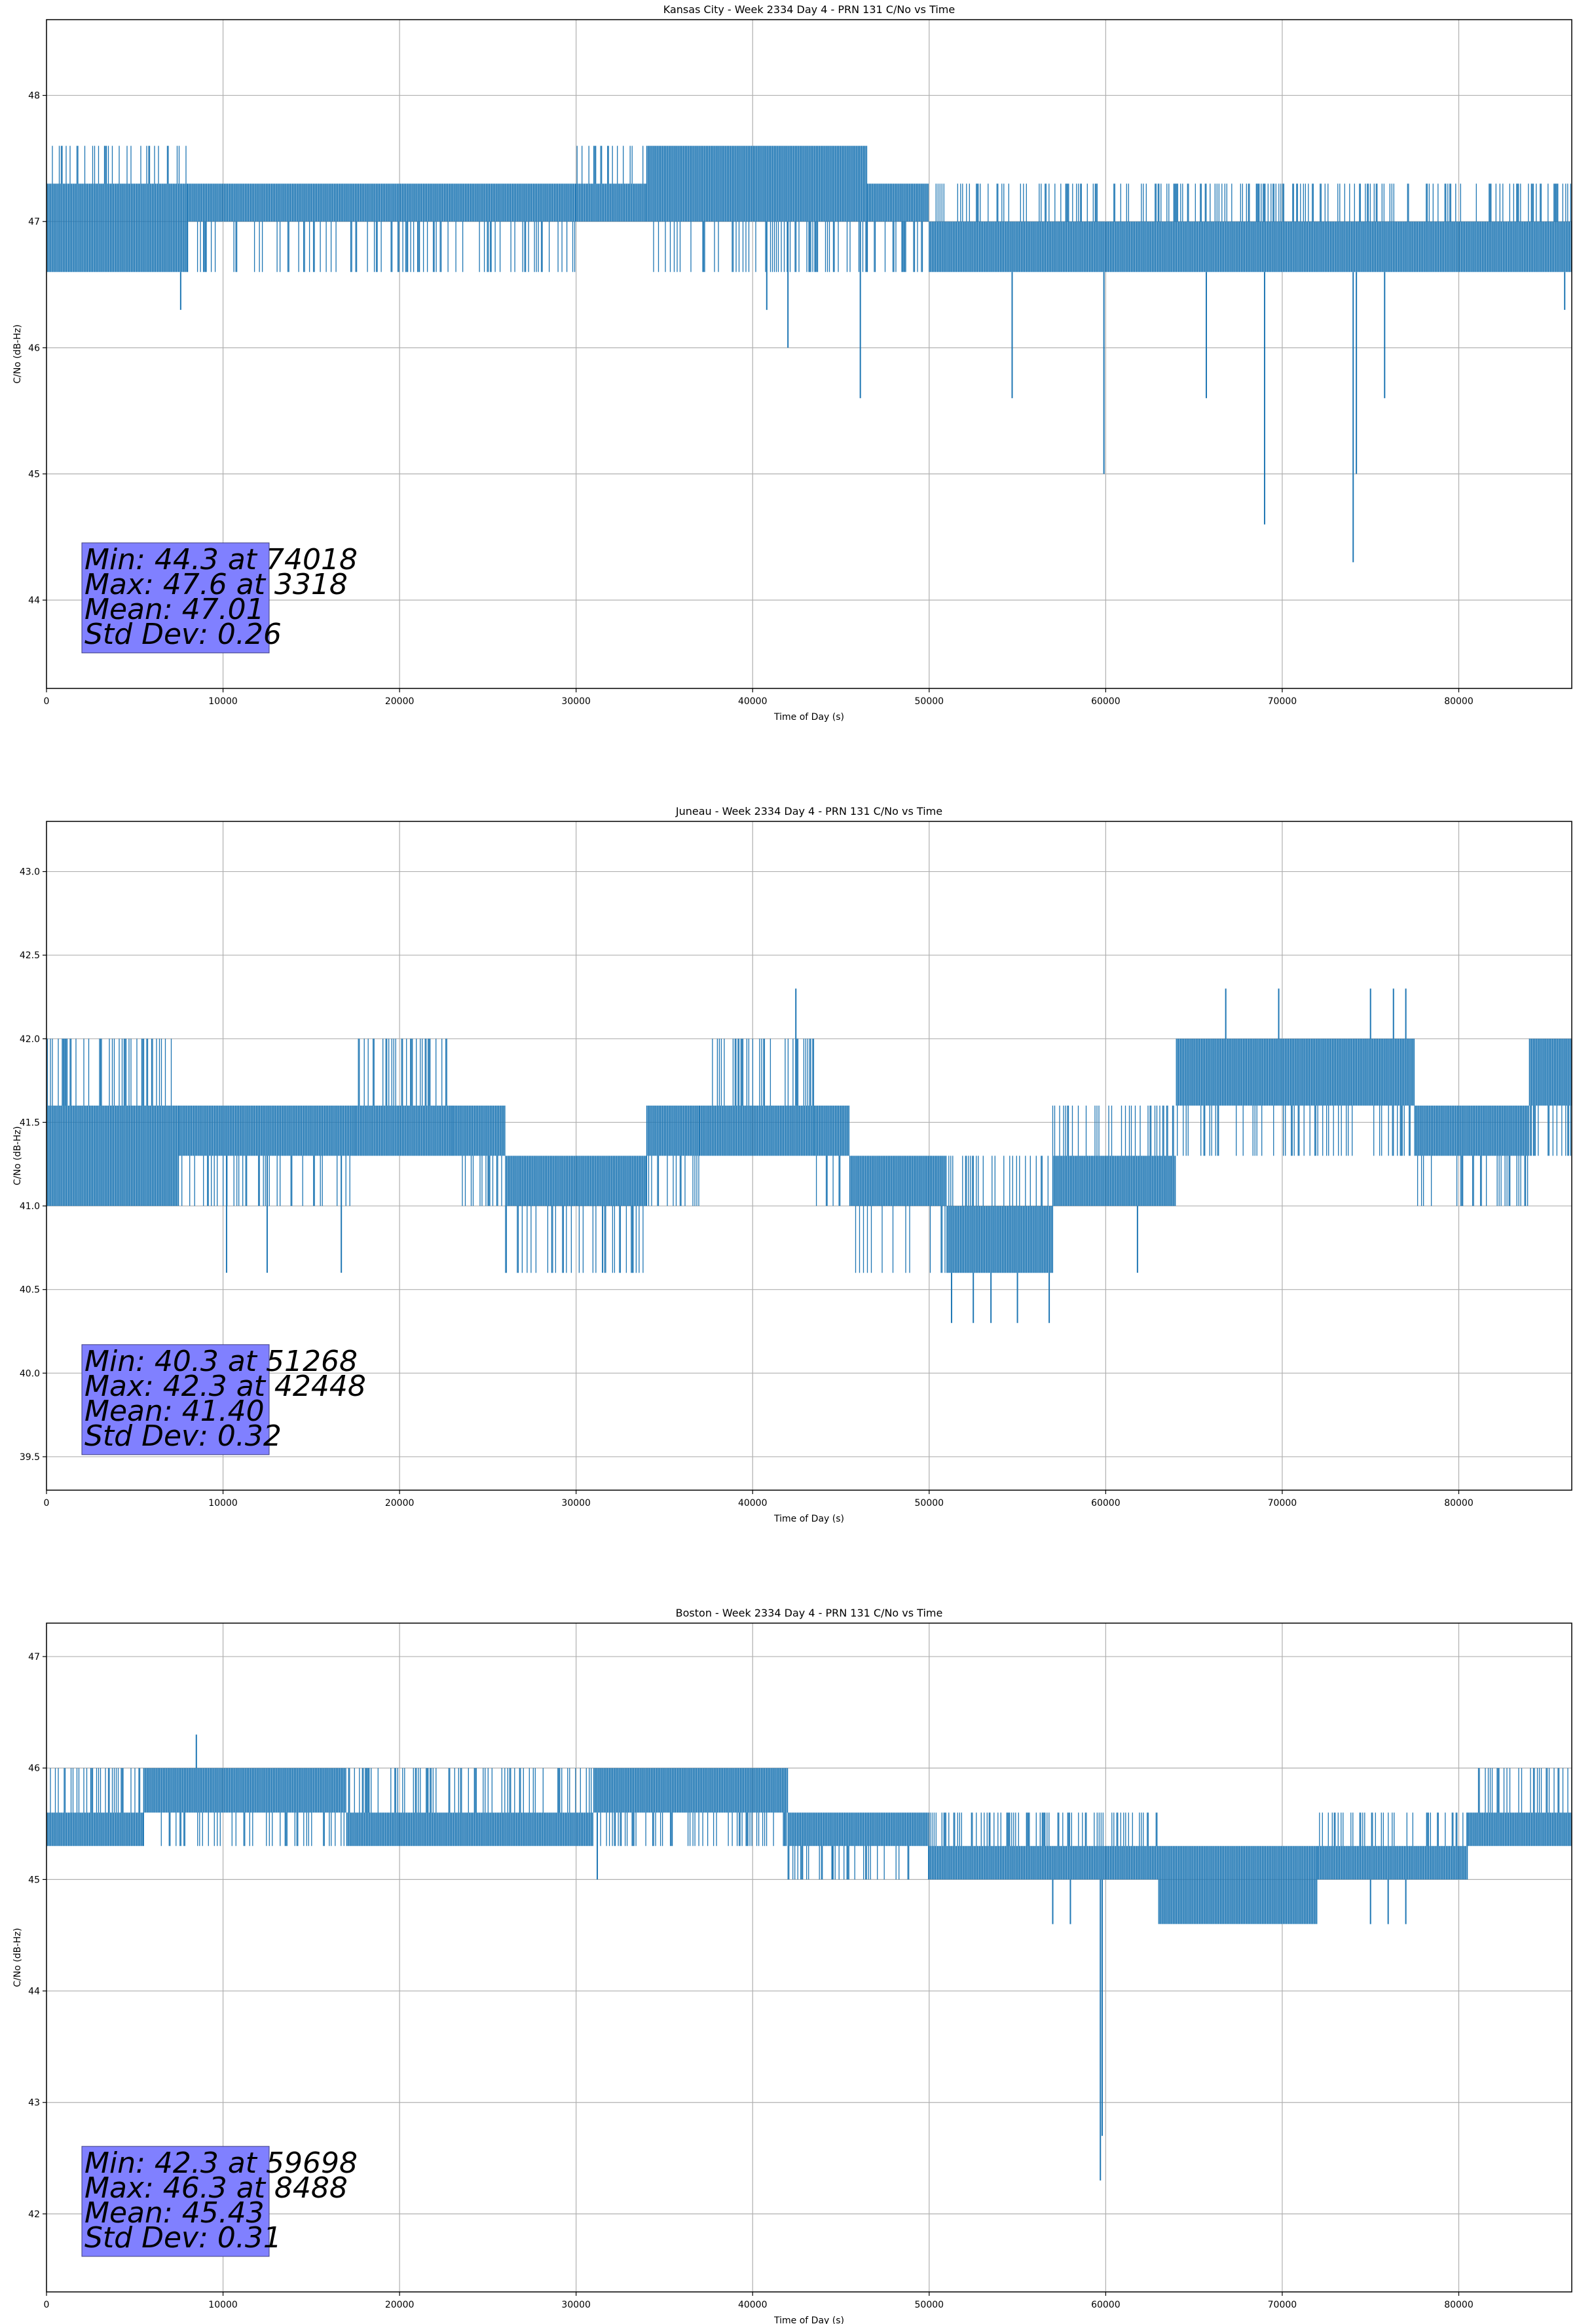 The width and height of the screenshot is (1577, 2324). I want to click on y-tick-label: 43.0, so click(30, 872).